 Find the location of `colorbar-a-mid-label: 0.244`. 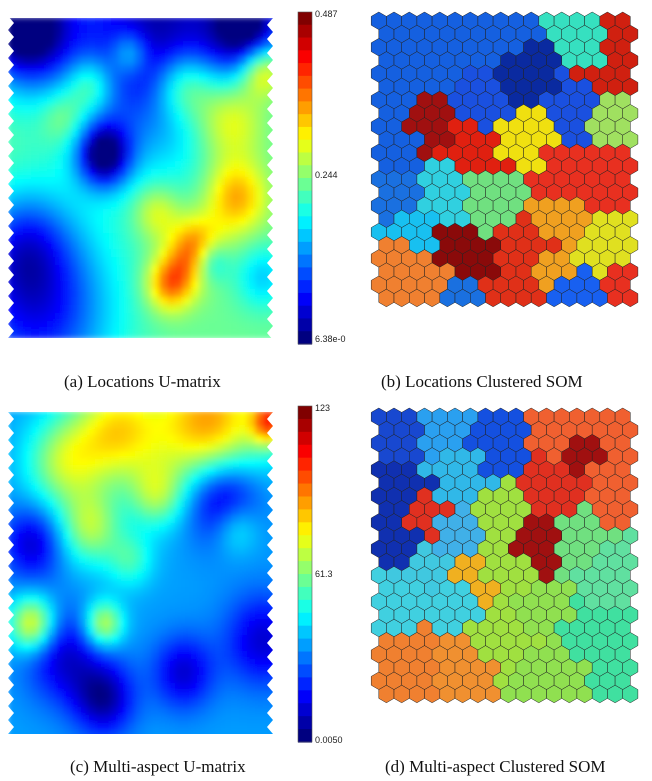

colorbar-a-mid-label: 0.244 is located at coordinates (326, 175).